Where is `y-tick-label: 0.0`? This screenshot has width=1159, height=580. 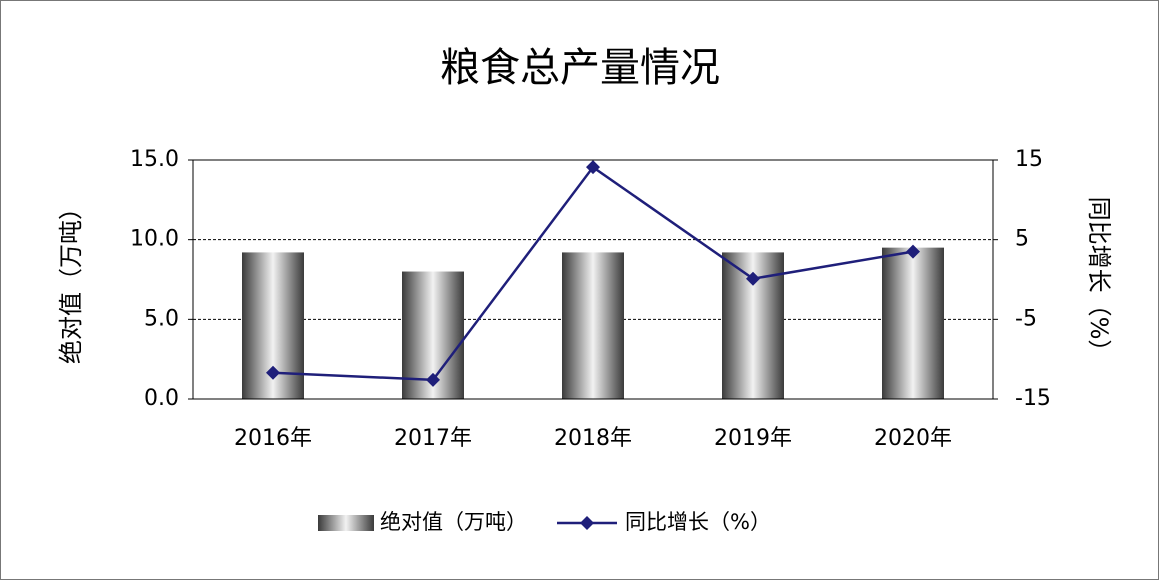
y-tick-label: 0.0 is located at coordinates (161, 398).